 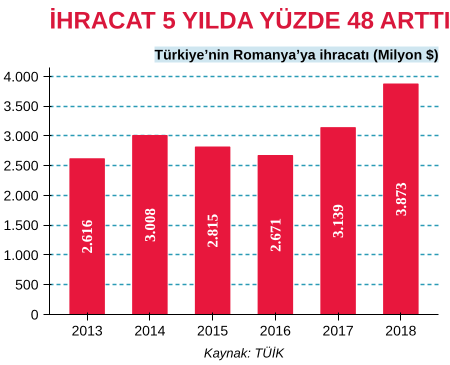 I want to click on chart-title: İHRACAT 5 YILDA YÜZDE 48 ARTTI, so click(x=250, y=21).